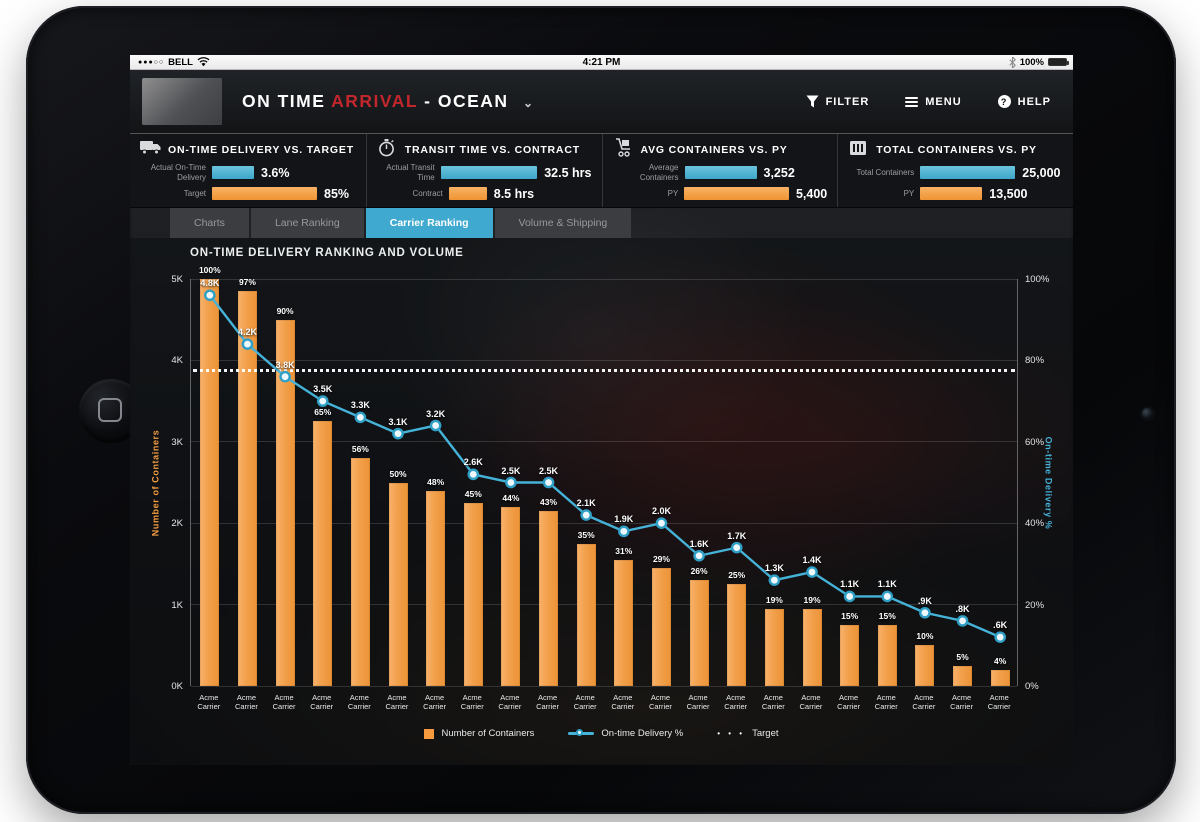  Describe the element at coordinates (492, 150) in the screenshot. I see `kpi-title: TRANSIT TIME VS. CONTRACT` at that location.